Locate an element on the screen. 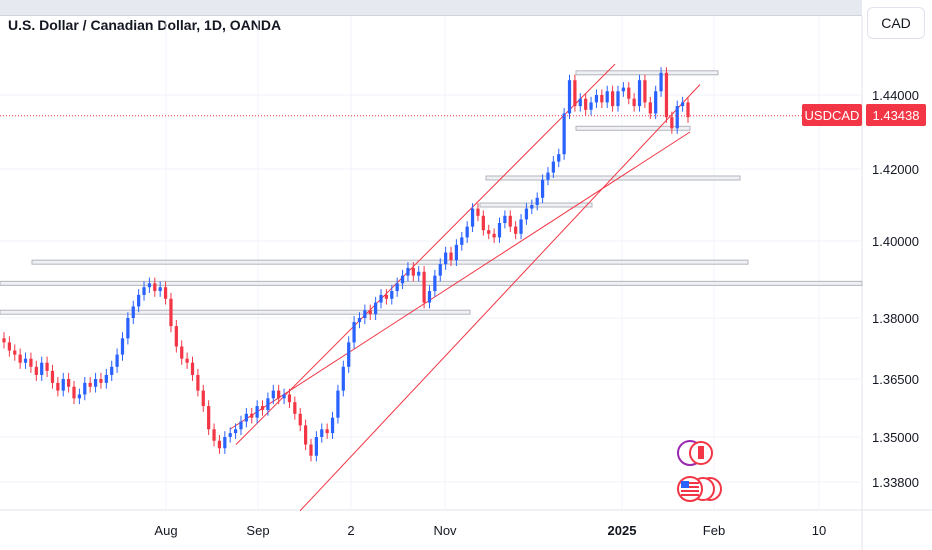 The width and height of the screenshot is (932, 550). y-tick-label: 1.33800 is located at coordinates (895, 482).